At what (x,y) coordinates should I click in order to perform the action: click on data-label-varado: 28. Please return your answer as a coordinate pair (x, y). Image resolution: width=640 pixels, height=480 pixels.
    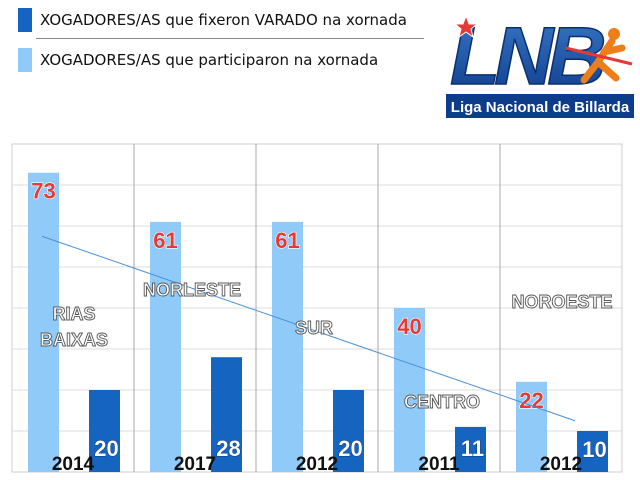
    Looking at the image, I should click on (228, 448).